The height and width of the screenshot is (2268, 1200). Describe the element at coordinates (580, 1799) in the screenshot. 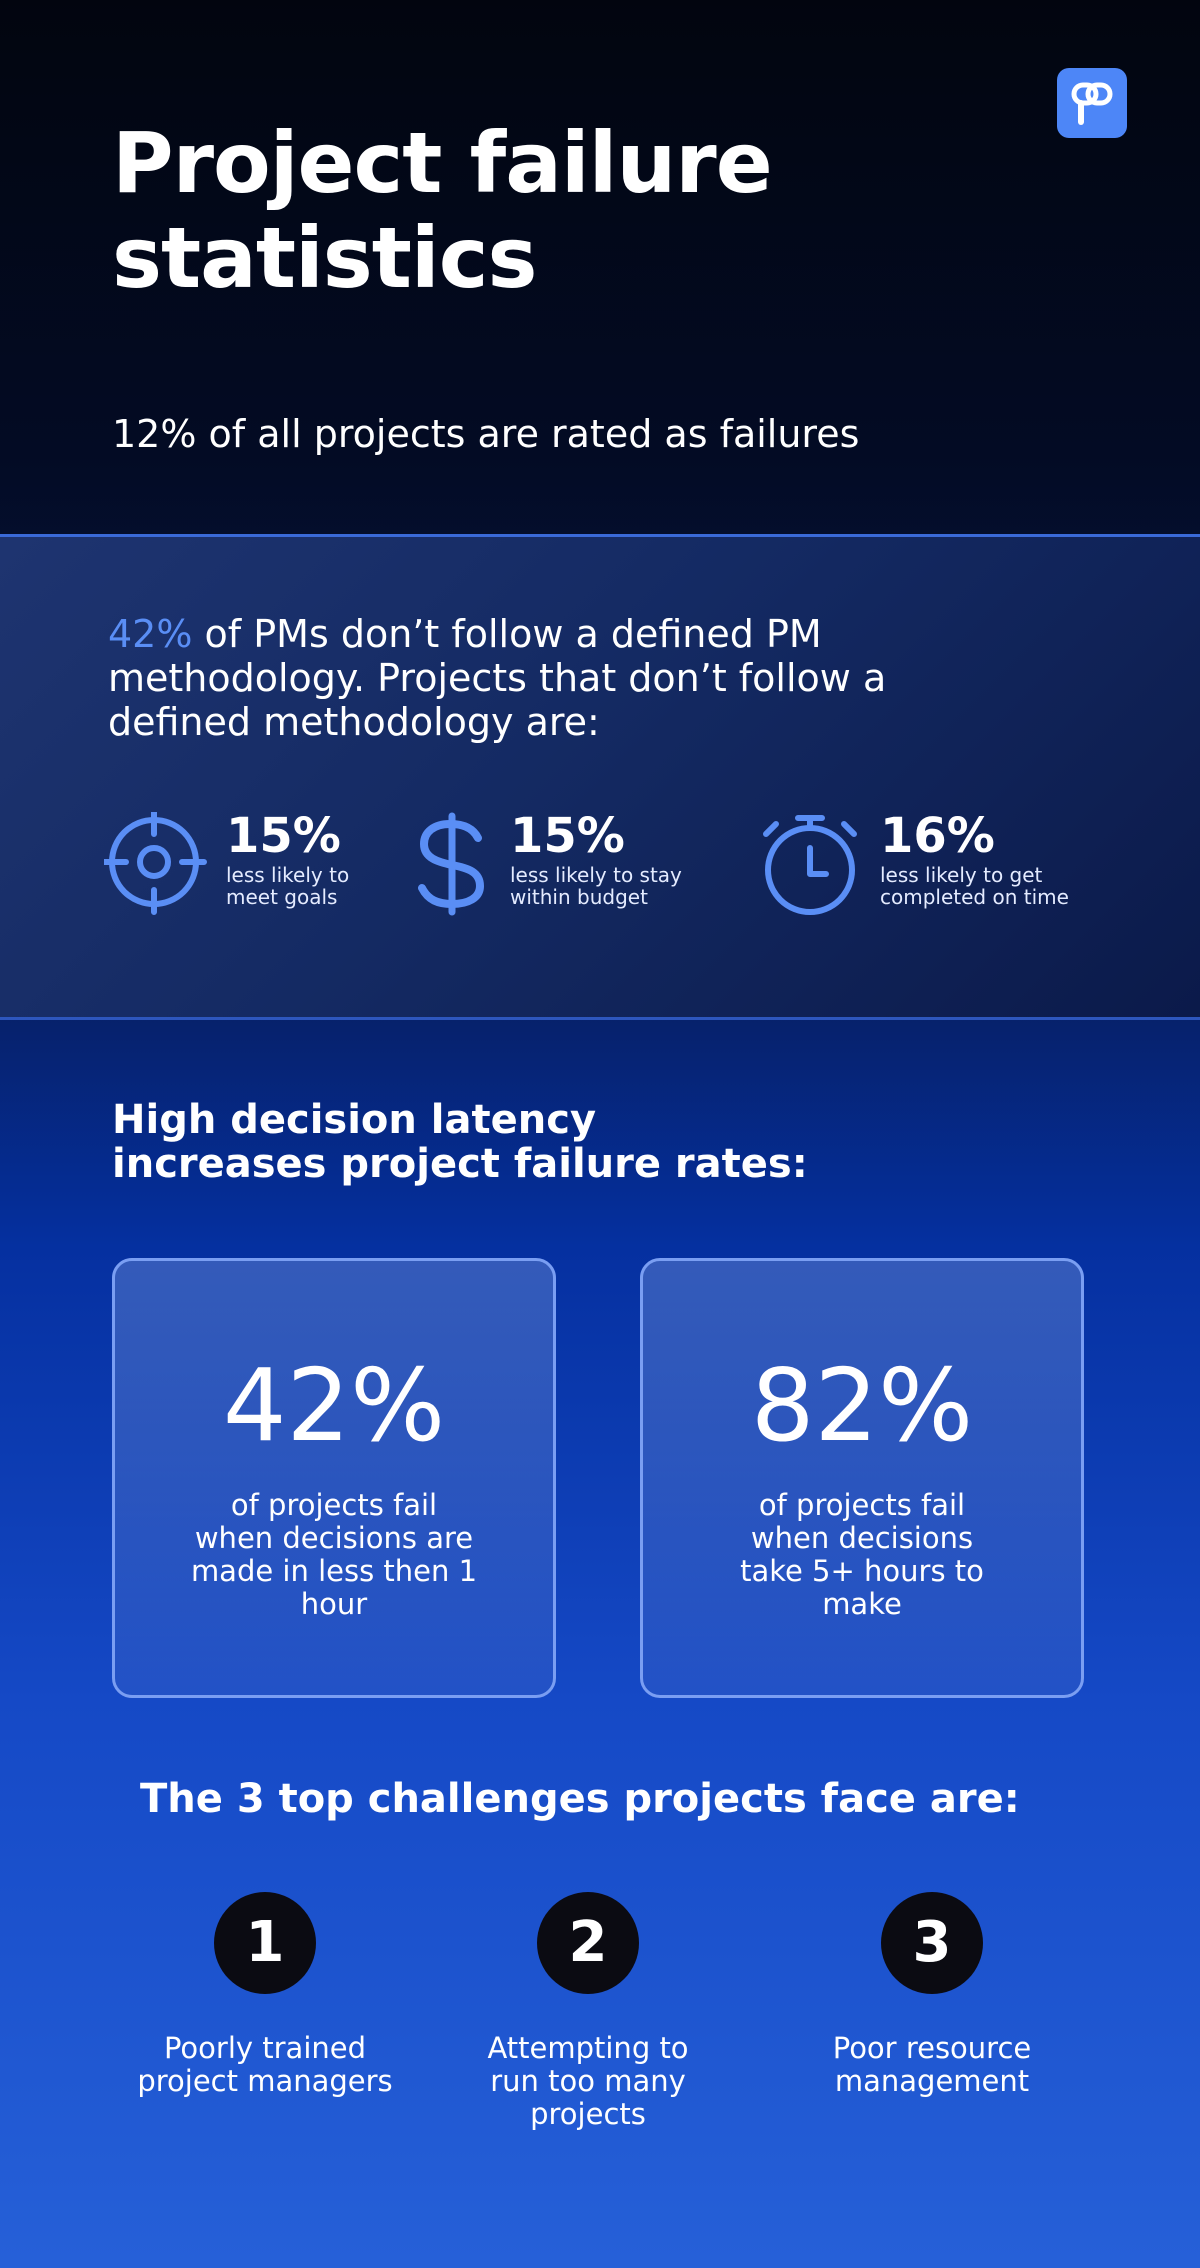

I see `challenges-title: The 3 top challenges projects face are:` at that location.